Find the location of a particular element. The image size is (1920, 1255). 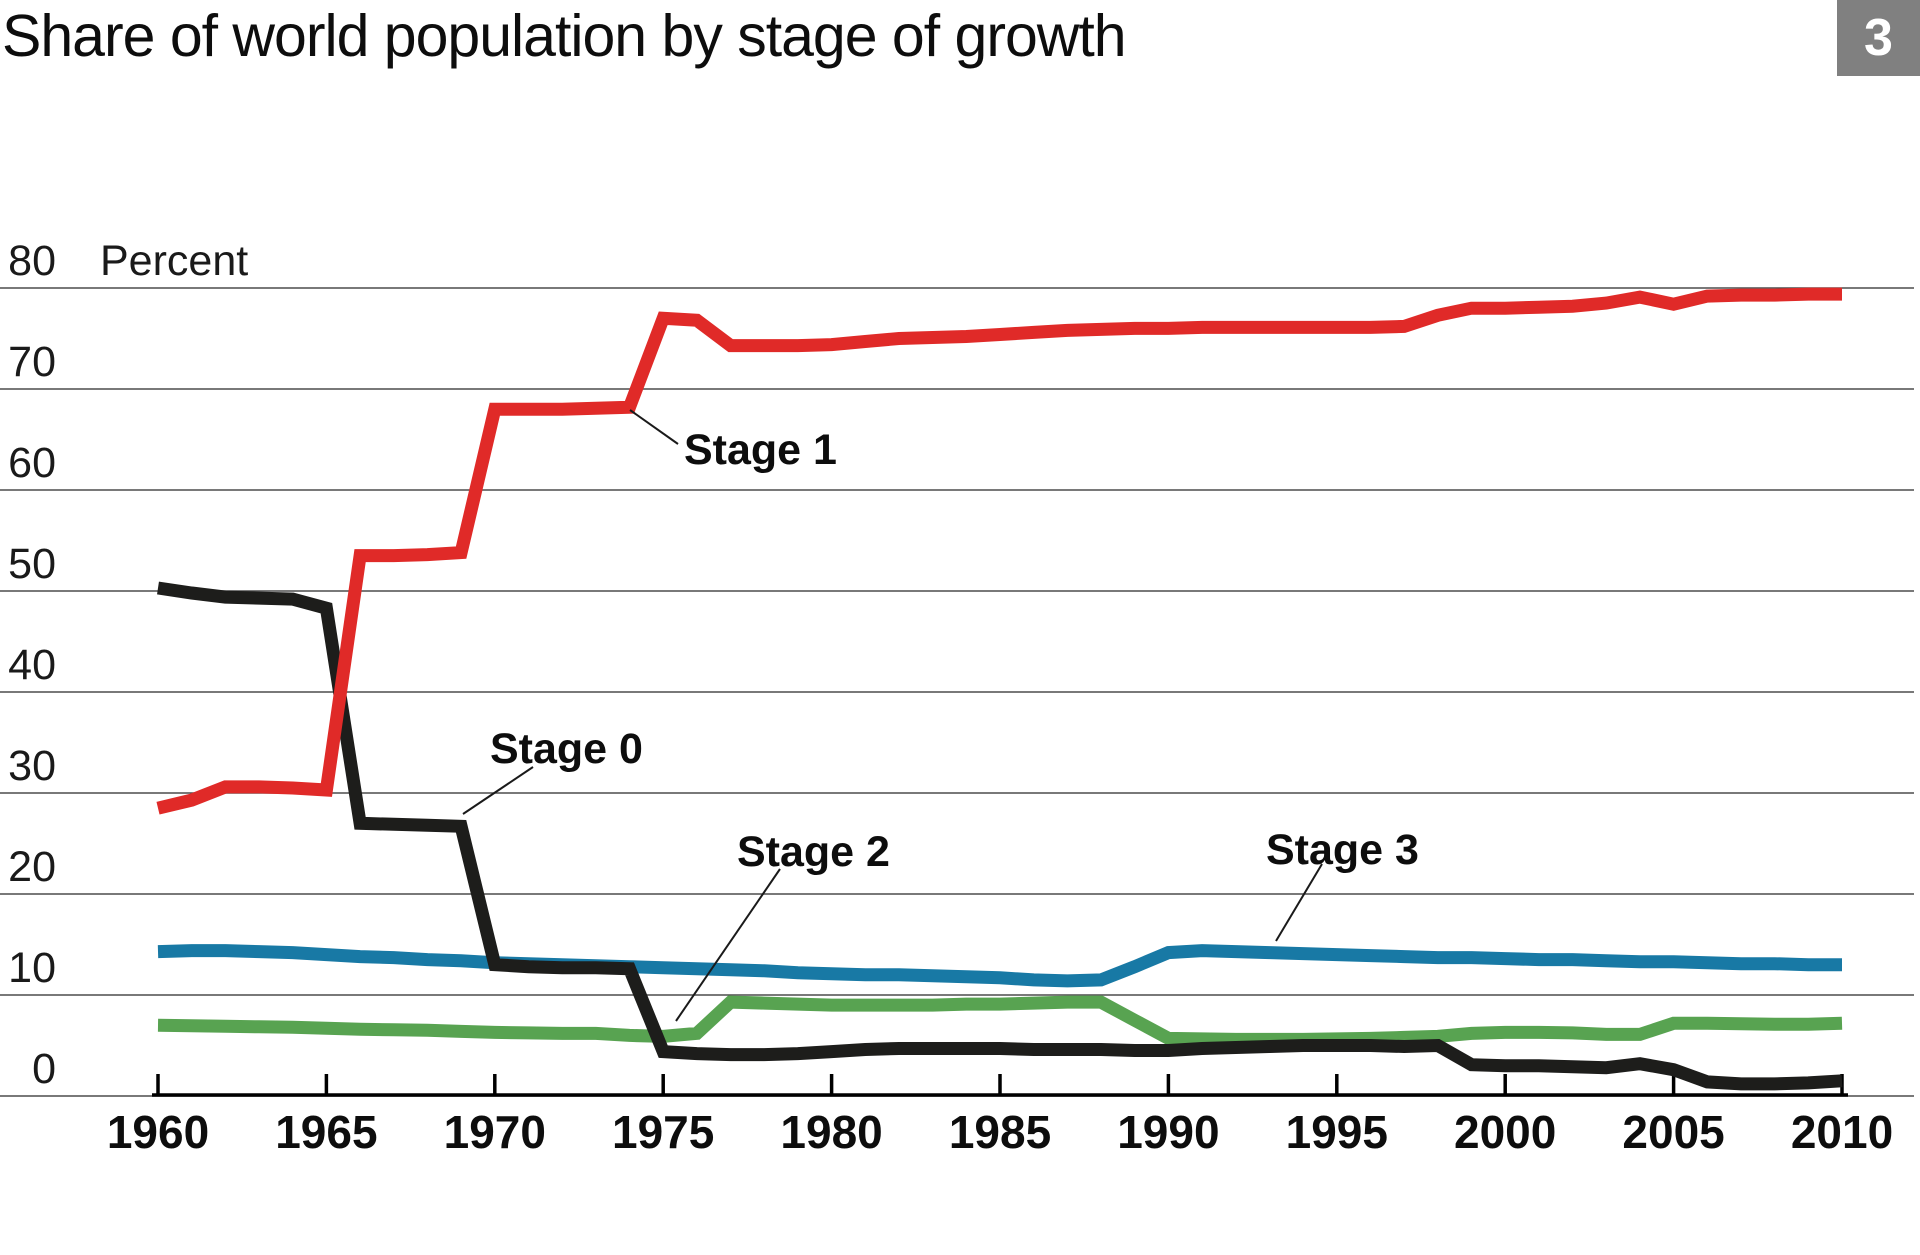

x-axis-label: 1965 is located at coordinates (326, 1132).